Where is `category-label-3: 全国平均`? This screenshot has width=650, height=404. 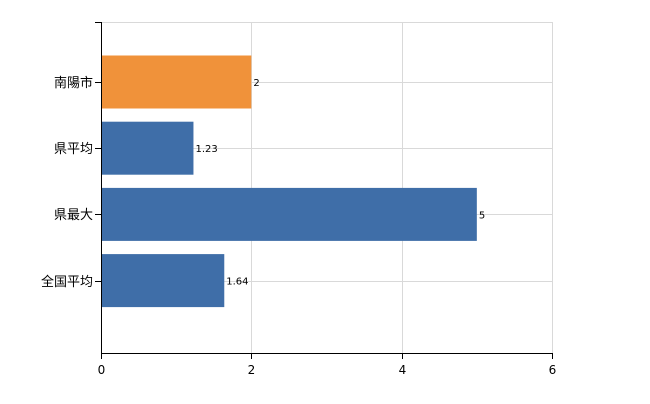 category-label-3: 全国平均 is located at coordinates (67, 282).